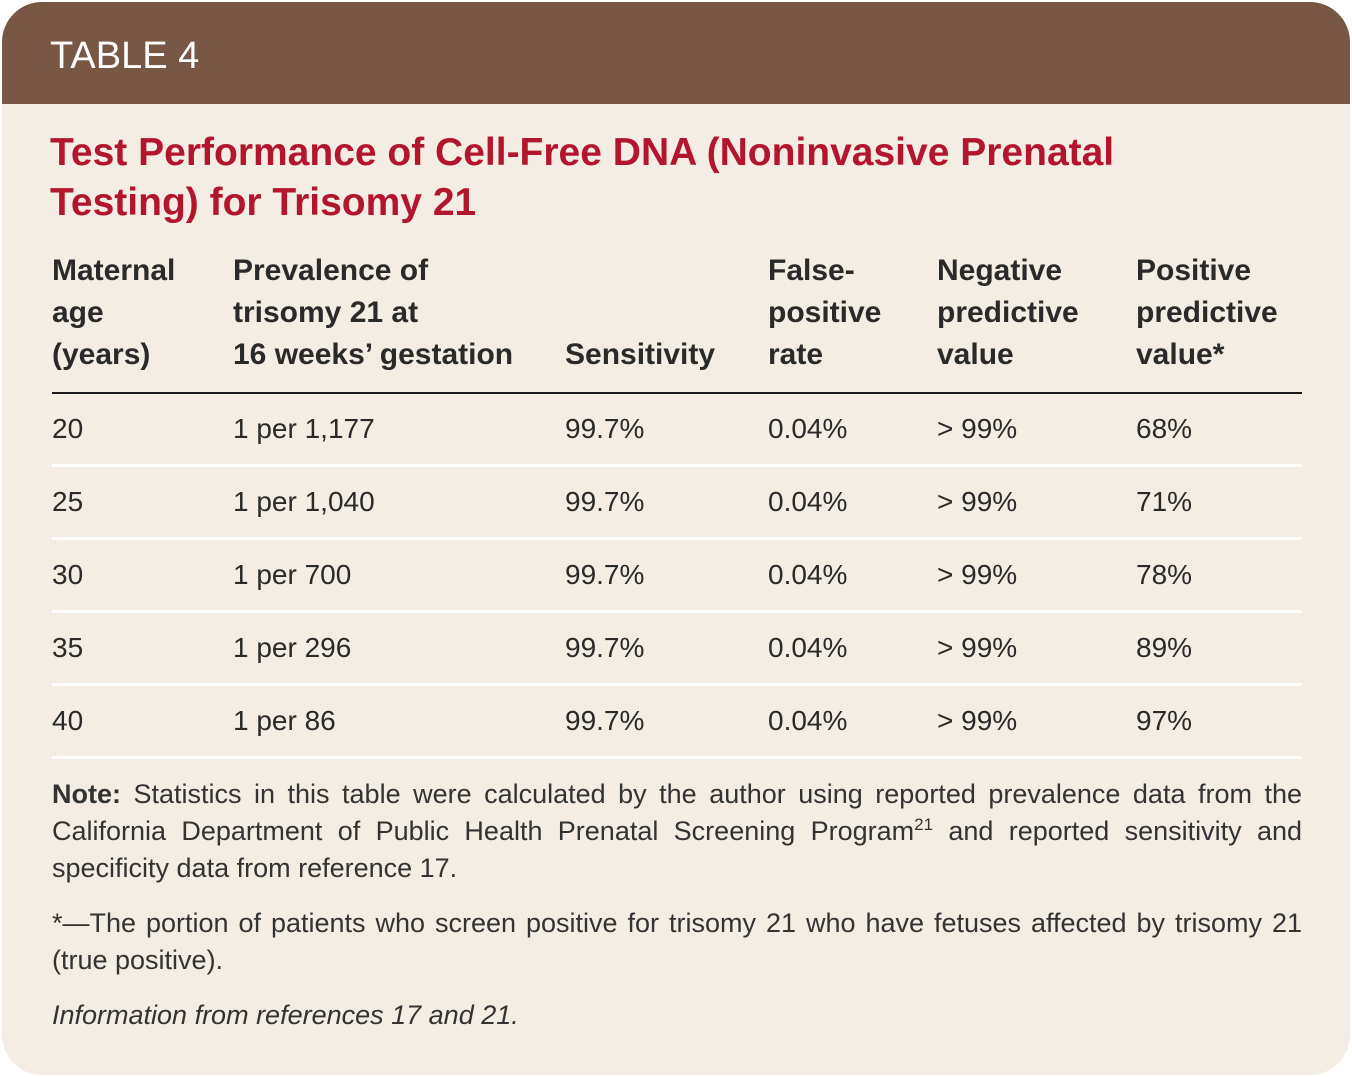 The width and height of the screenshot is (1352, 1077). What do you see at coordinates (796, 354) in the screenshot?
I see `header-line: rate` at bounding box center [796, 354].